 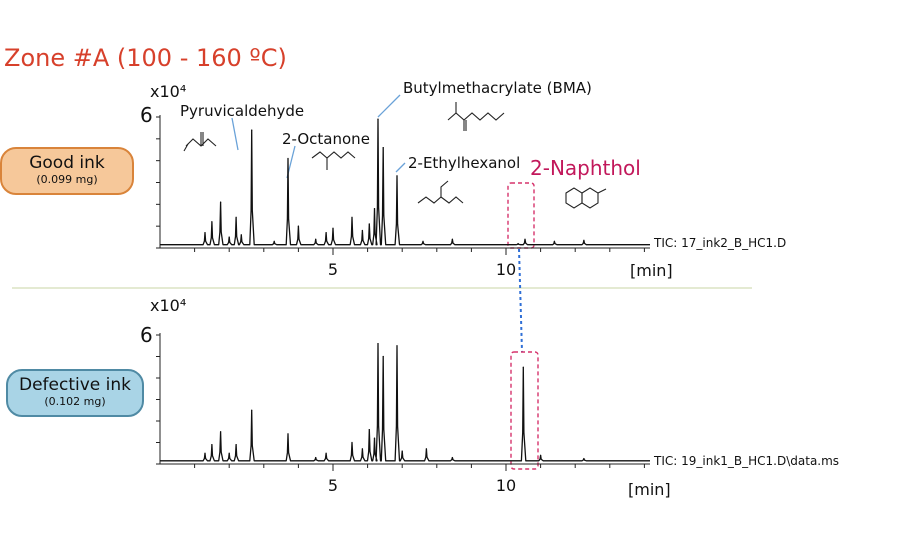 I want to click on pyruvicaldehyde-structure-icon, so click(x=200, y=142).